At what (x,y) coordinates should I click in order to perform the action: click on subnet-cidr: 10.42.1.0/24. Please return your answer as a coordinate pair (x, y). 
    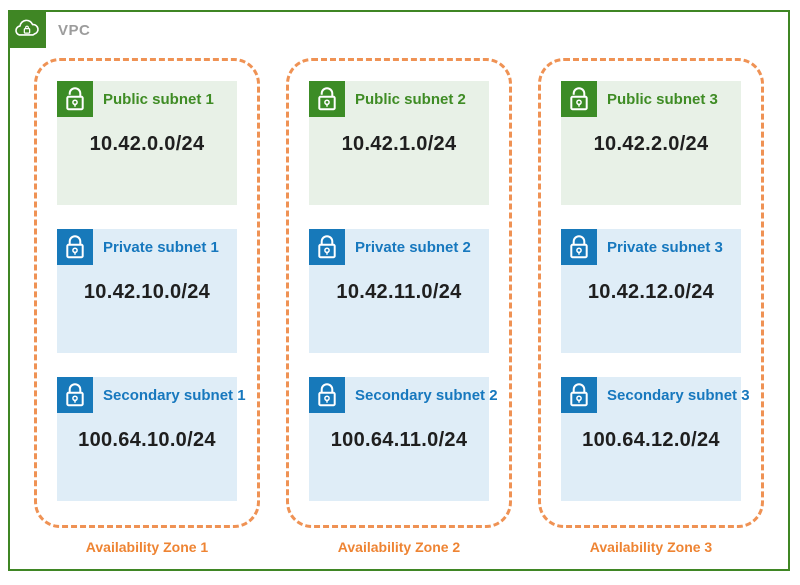
    Looking at the image, I should click on (399, 144).